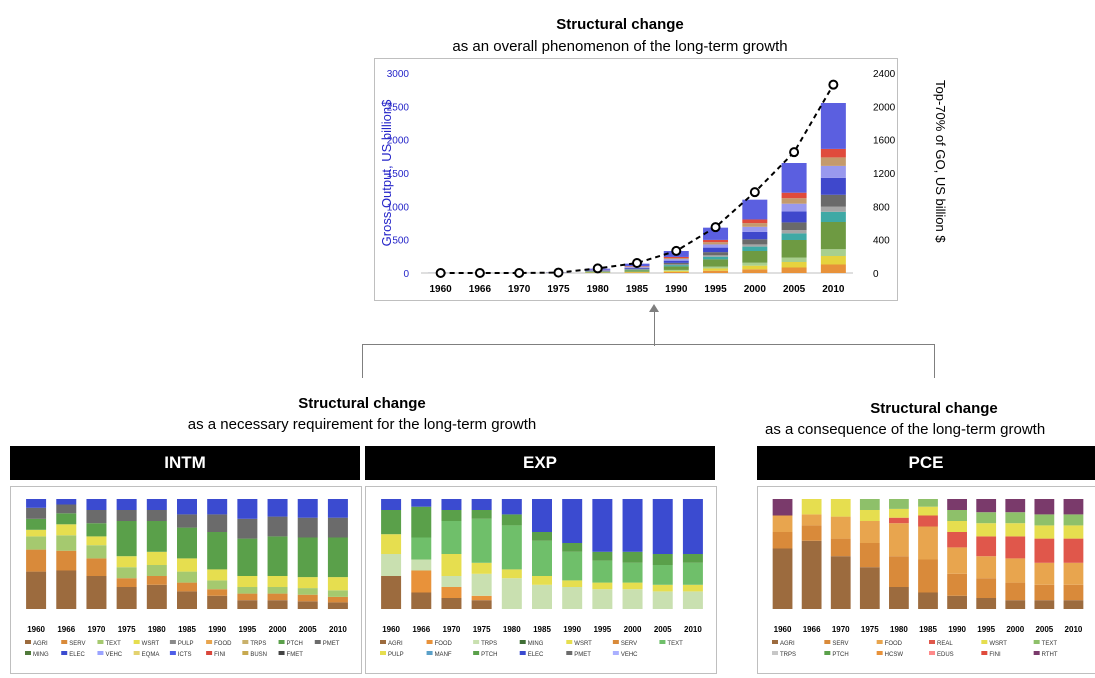  I want to click on x-tick-label: 2005, so click(794, 289).